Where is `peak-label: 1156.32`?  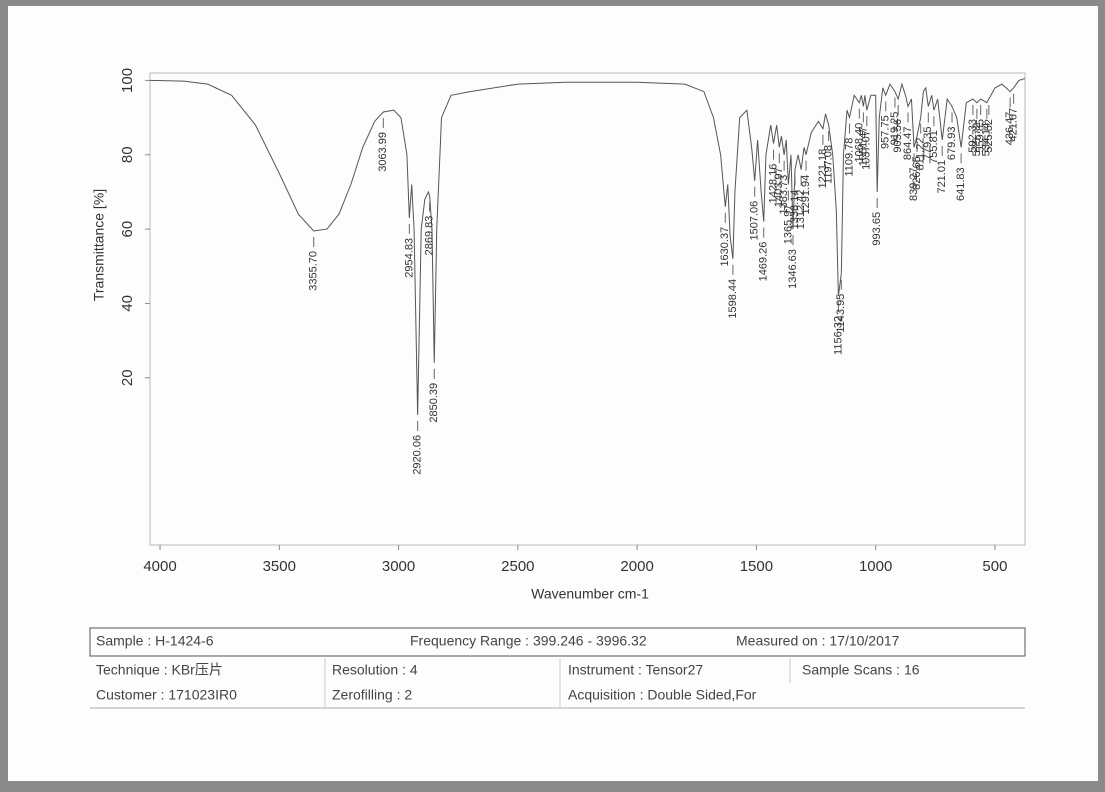 peak-label: 1156.32 is located at coordinates (838, 335).